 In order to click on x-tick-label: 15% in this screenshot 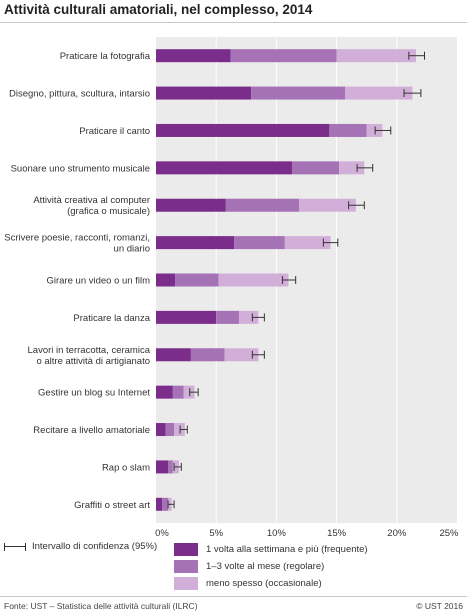, I will do `click(337, 533)`.